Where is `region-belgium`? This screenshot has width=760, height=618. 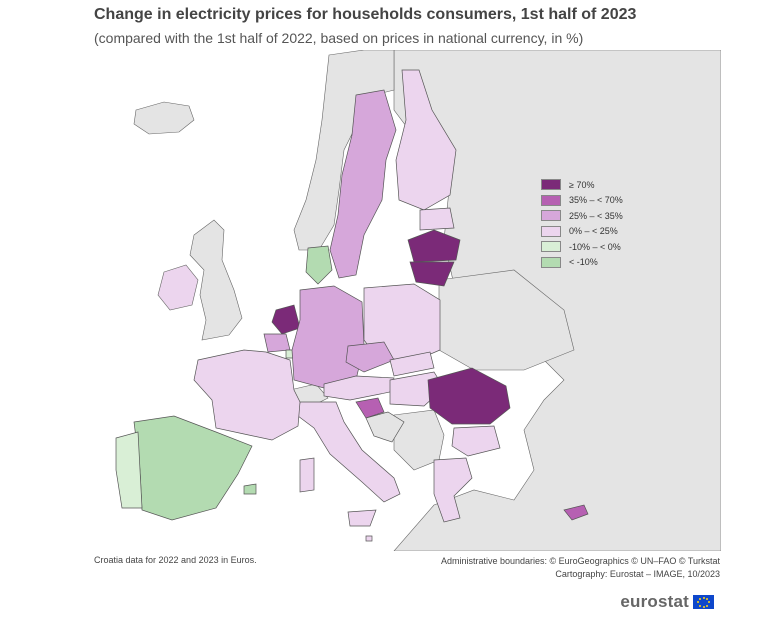 region-belgium is located at coordinates (277, 343).